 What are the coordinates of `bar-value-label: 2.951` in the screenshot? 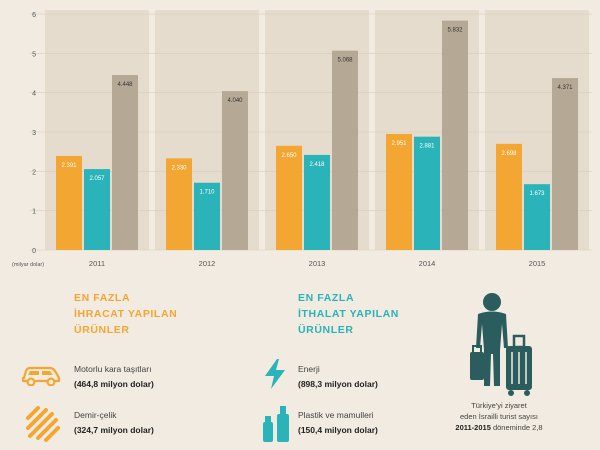 It's located at (399, 144).